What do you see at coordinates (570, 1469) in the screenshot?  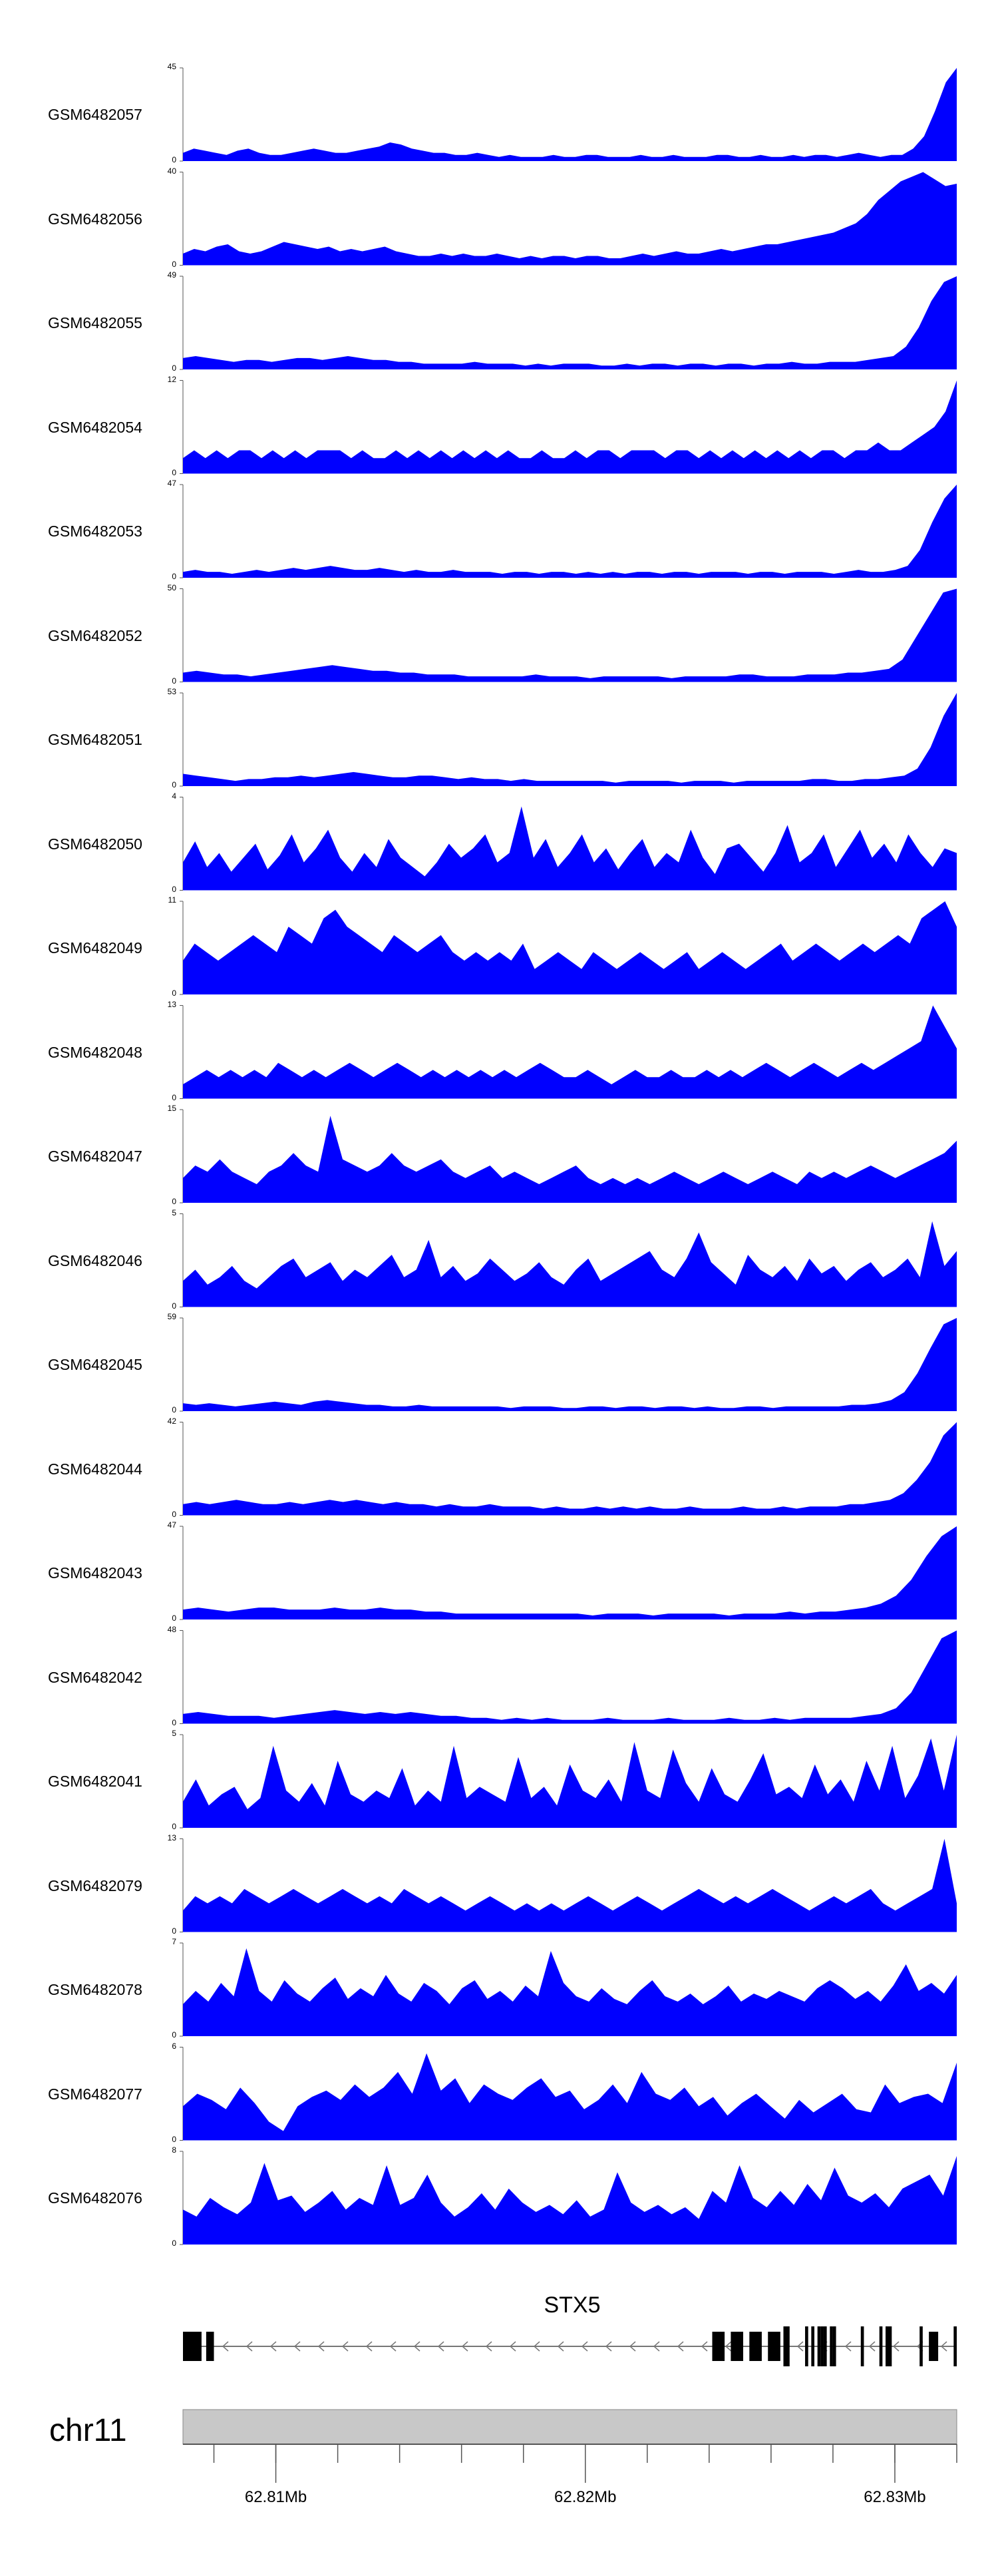 I see `coverage-area-GSM6482044` at bounding box center [570, 1469].